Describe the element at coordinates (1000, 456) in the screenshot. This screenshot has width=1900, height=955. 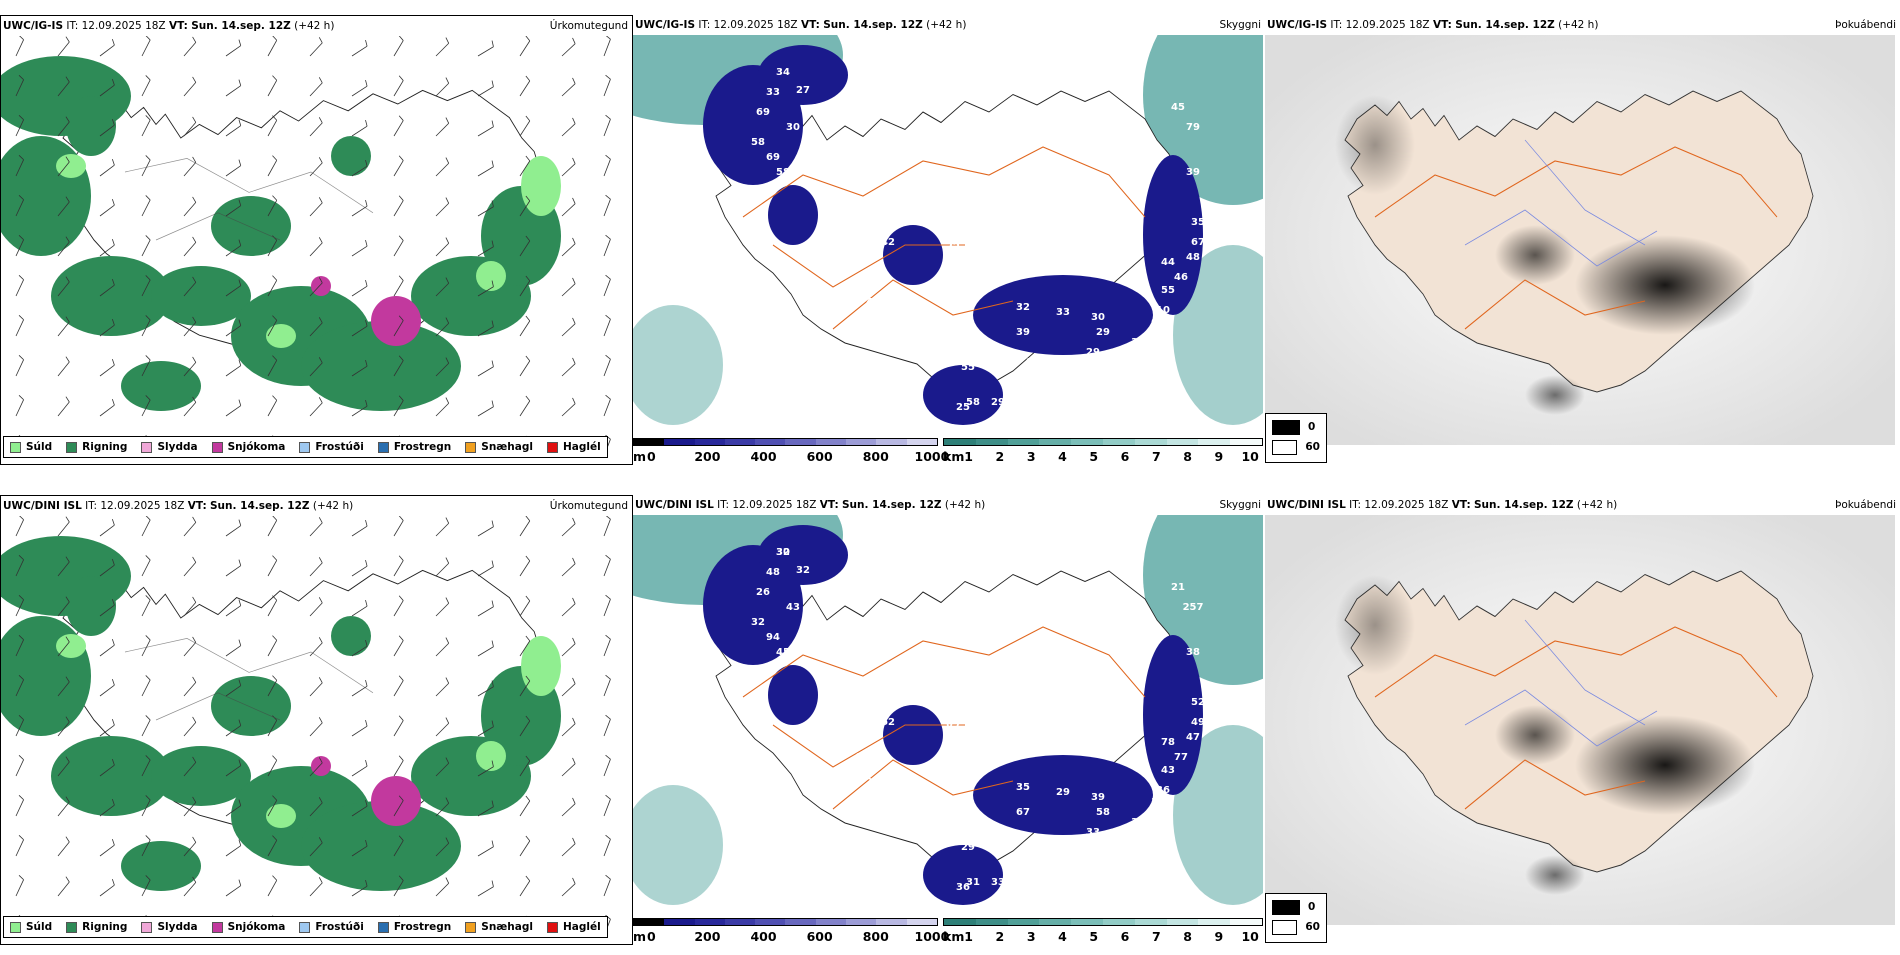
I see `colorbar-tick: 2` at that location.